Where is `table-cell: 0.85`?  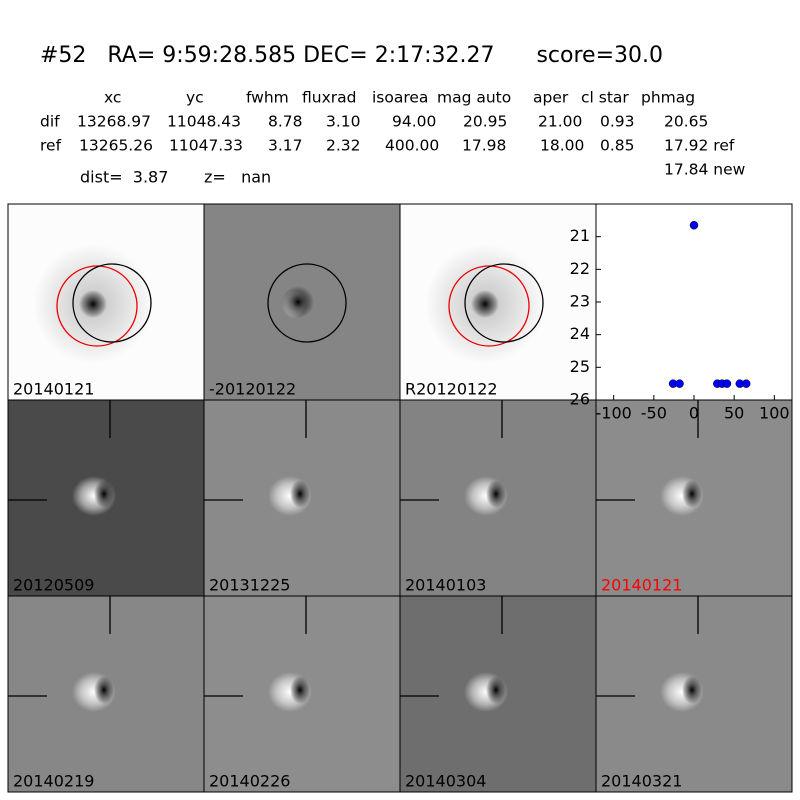
table-cell: 0.85 is located at coordinates (617, 146).